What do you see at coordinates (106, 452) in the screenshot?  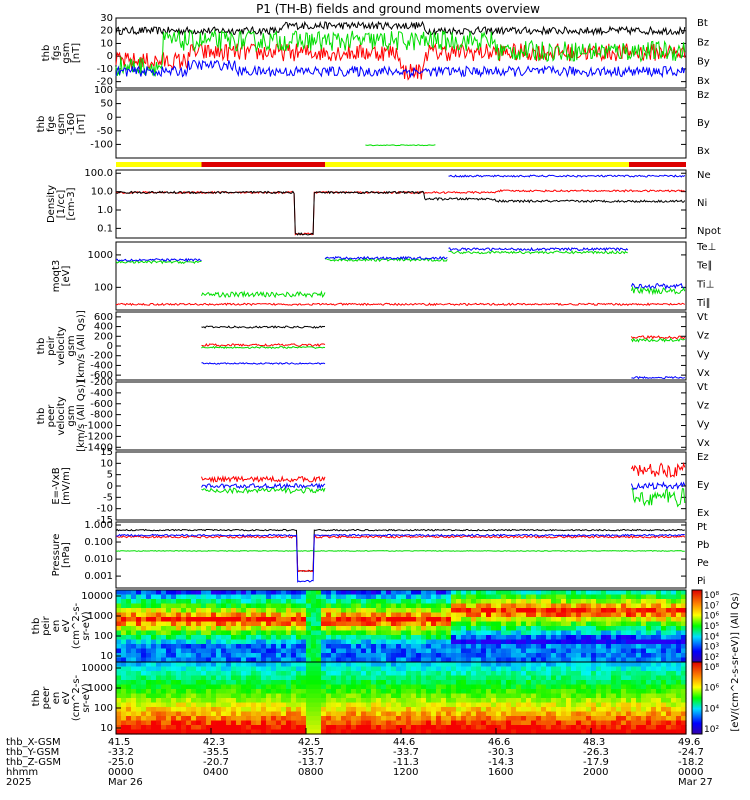 I see `y-tick-label: 15` at bounding box center [106, 452].